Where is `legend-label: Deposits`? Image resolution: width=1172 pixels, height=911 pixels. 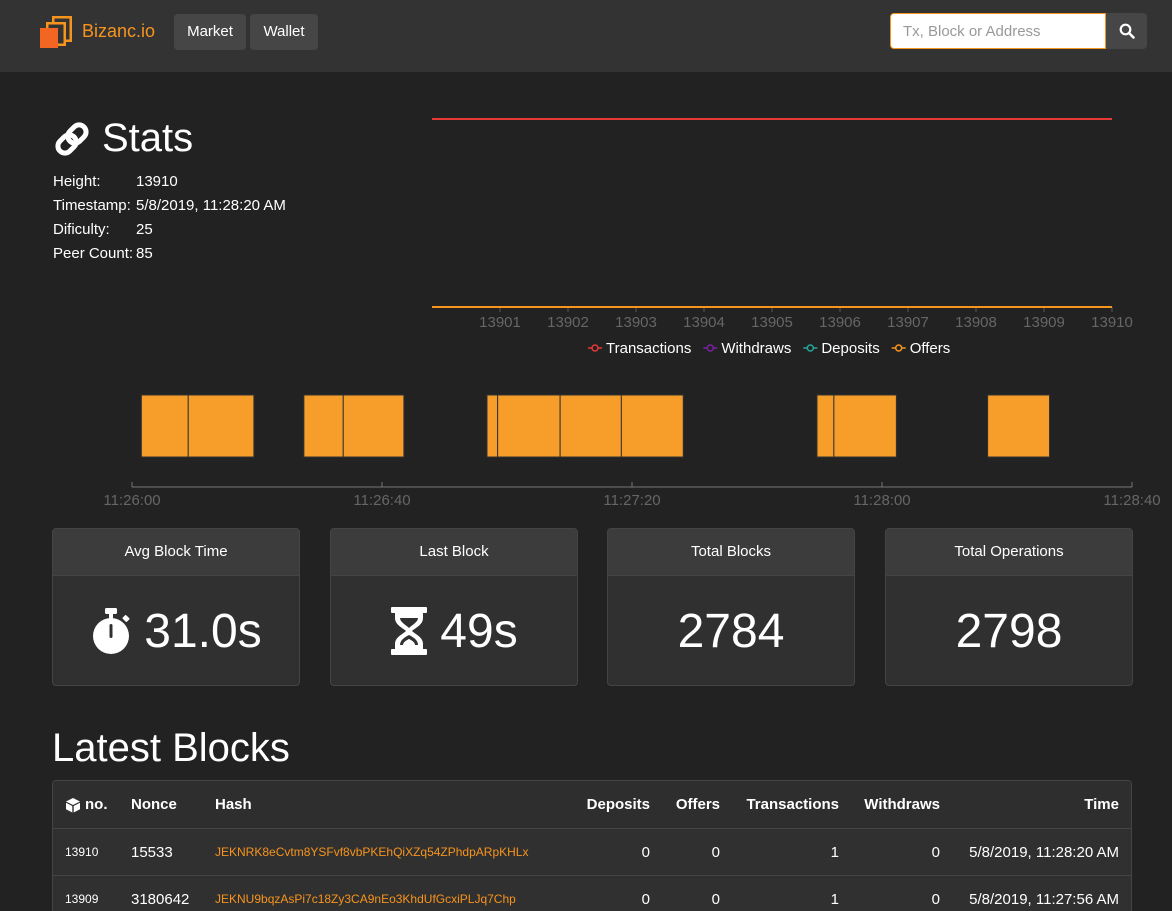 legend-label: Deposits is located at coordinates (850, 348).